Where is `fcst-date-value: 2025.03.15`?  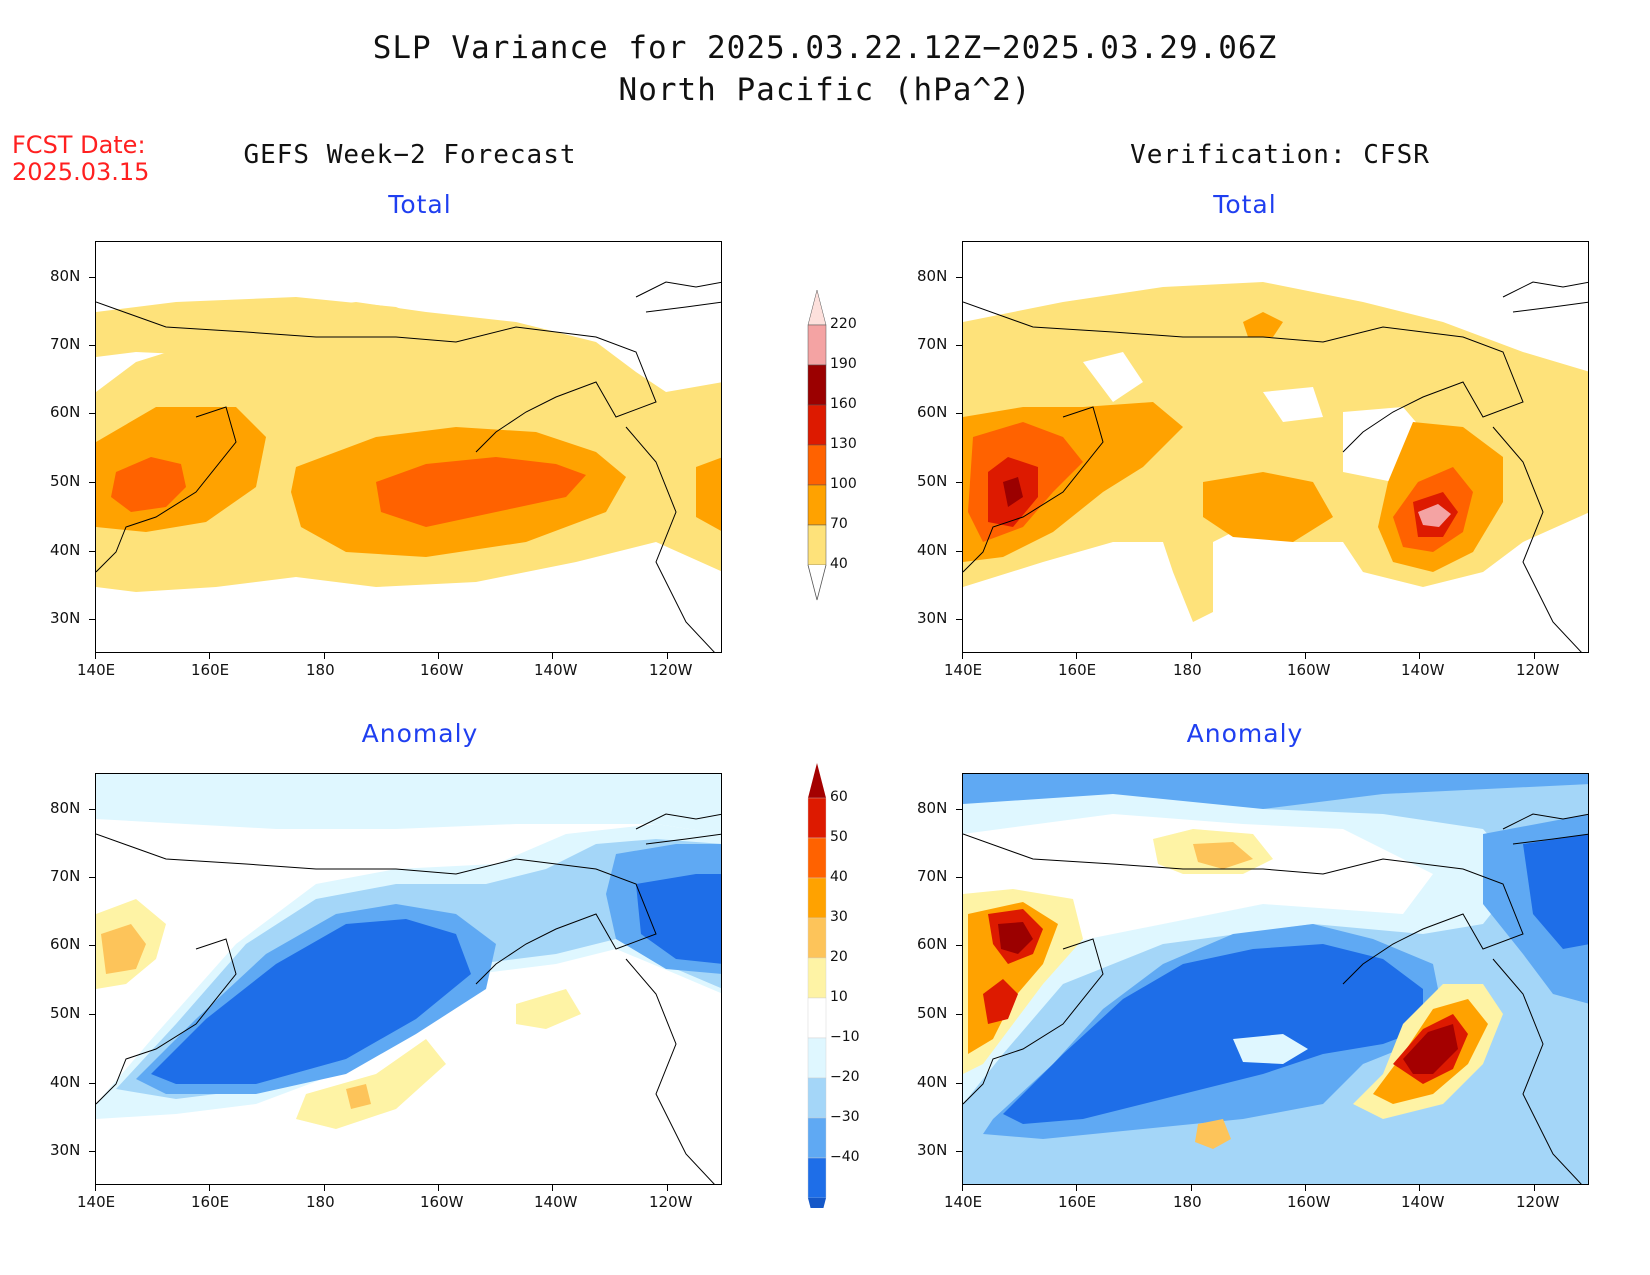
fcst-date-value: 2025.03.15 is located at coordinates (81, 172).